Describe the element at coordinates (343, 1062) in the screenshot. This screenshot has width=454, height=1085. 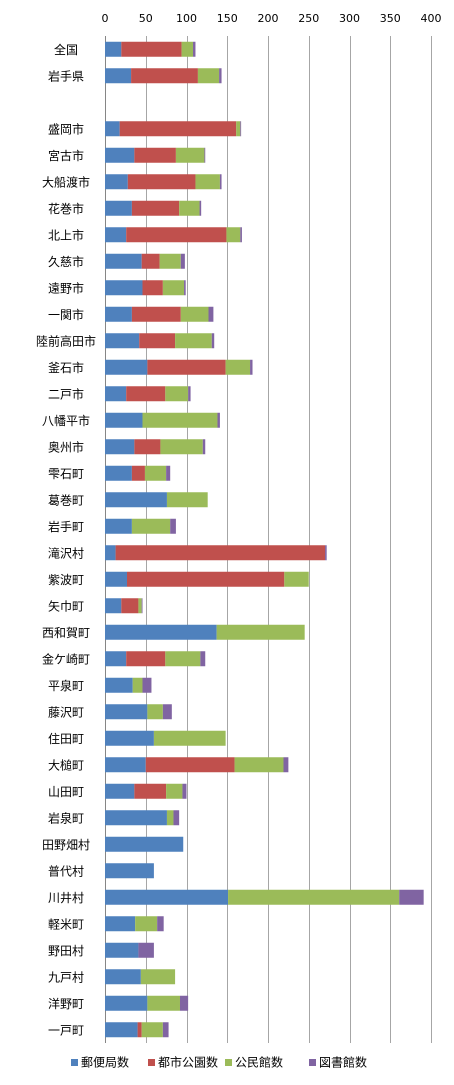
I see `legend-label: 図書館数` at that location.